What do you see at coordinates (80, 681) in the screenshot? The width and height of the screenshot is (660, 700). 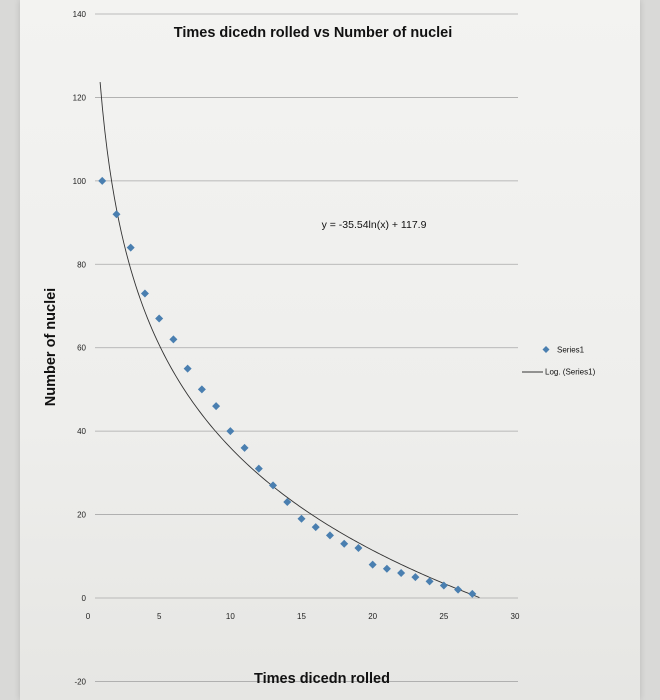 I see `y-tick-label--20: -20` at bounding box center [80, 681].